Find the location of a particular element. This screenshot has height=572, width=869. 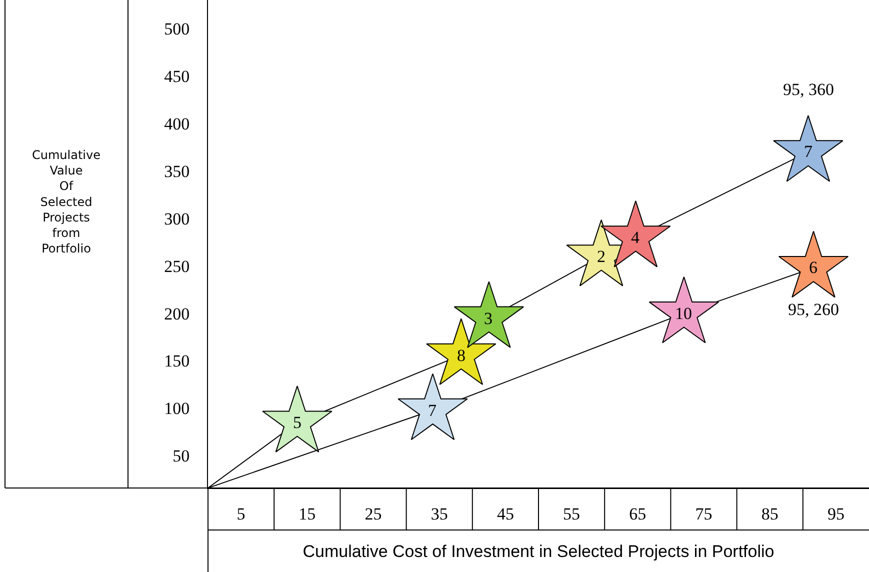

annotation: 3 is located at coordinates (488, 318).